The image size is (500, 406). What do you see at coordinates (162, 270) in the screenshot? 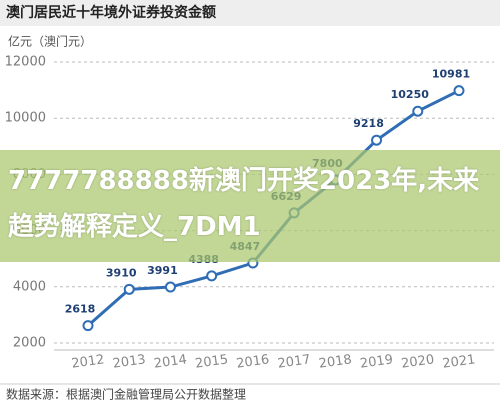
I see `data-label: 3991` at bounding box center [162, 270].